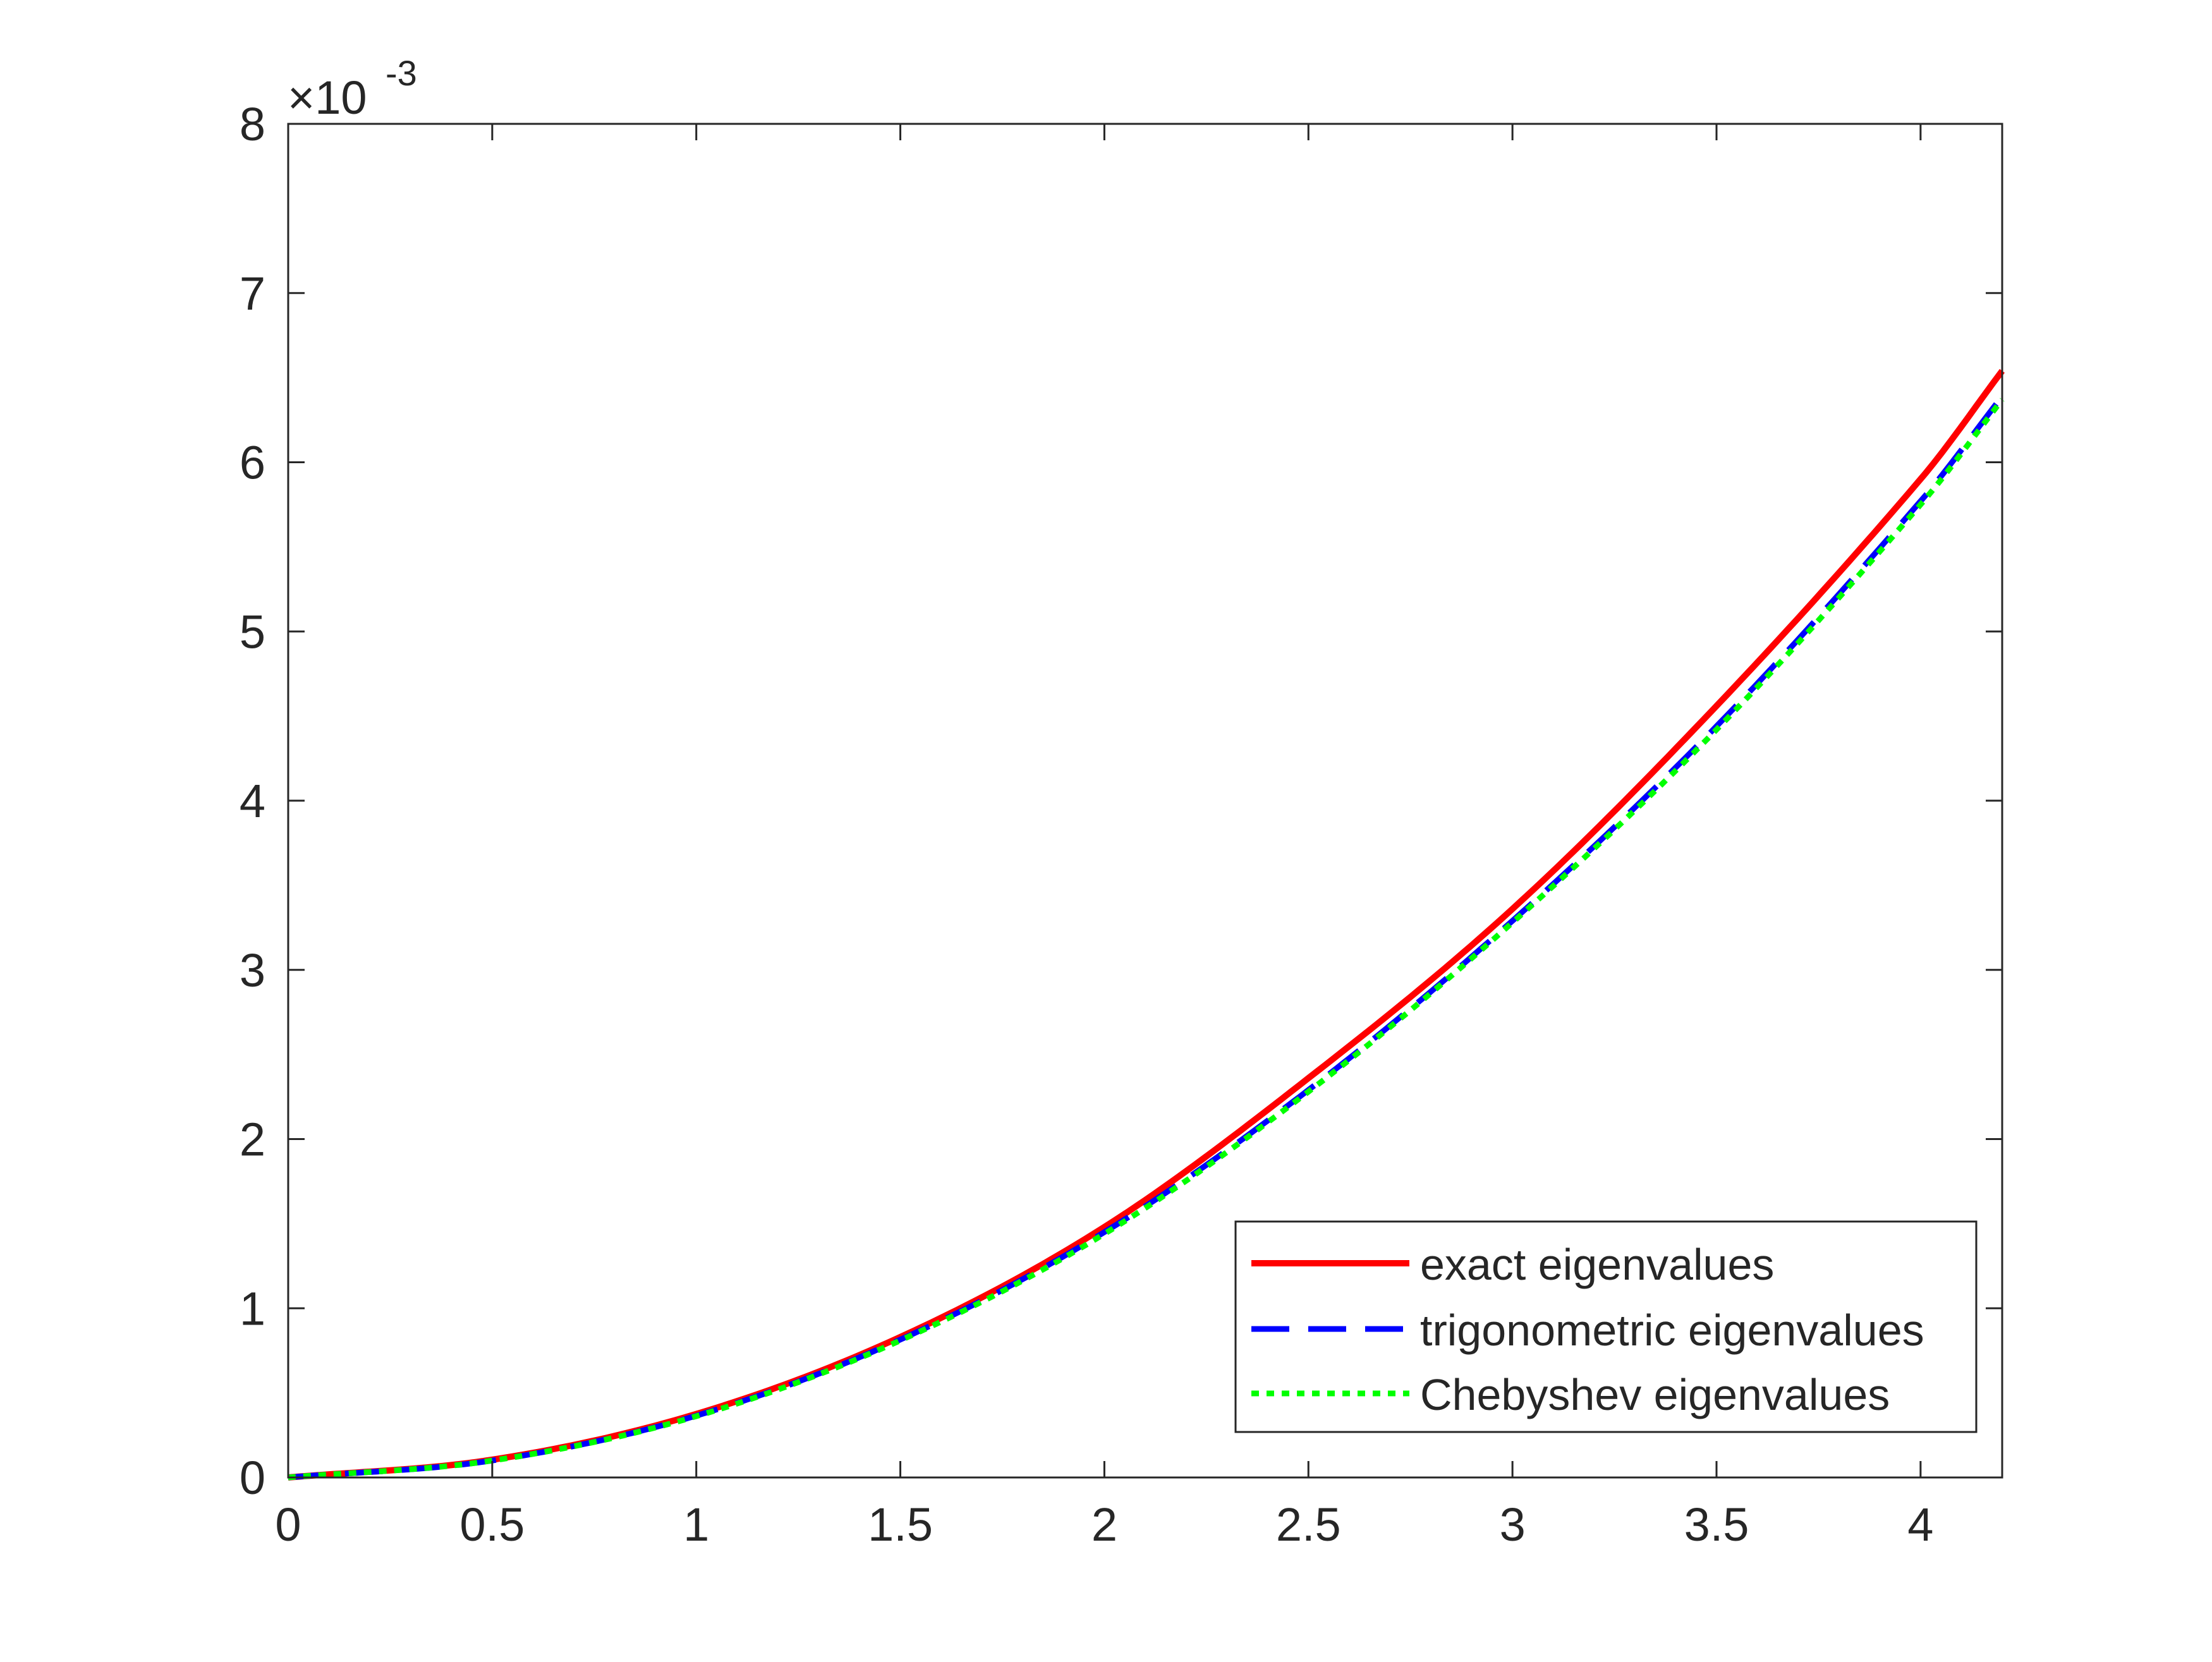  I want to click on y-tick-label: 2, so click(252, 1139).